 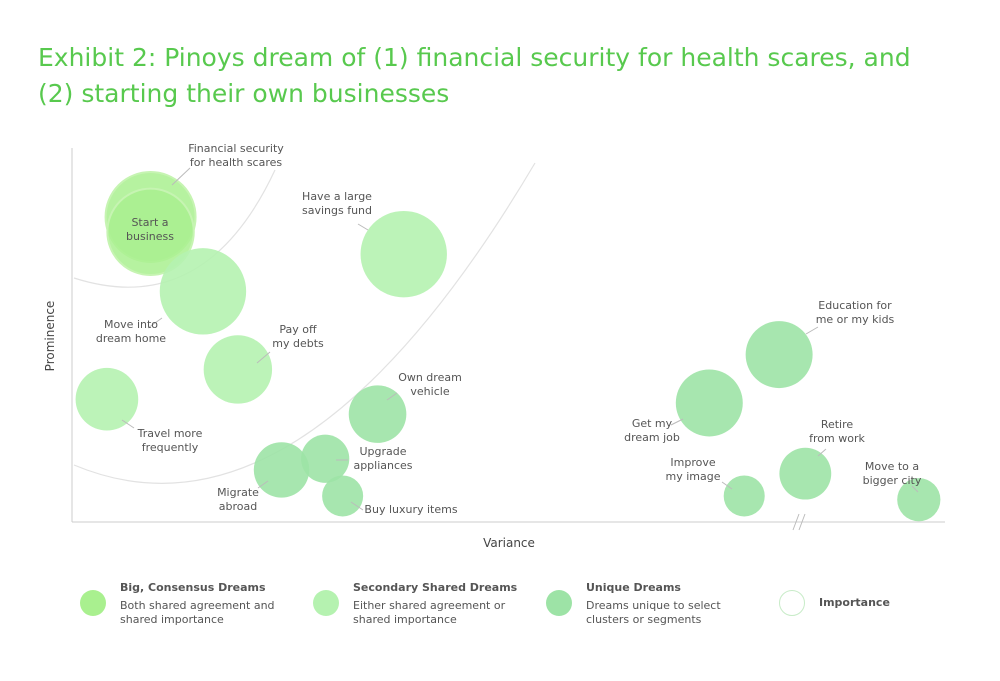 What do you see at coordinates (357, 506) in the screenshot?
I see `leader-line-buy-luxury-items` at bounding box center [357, 506].